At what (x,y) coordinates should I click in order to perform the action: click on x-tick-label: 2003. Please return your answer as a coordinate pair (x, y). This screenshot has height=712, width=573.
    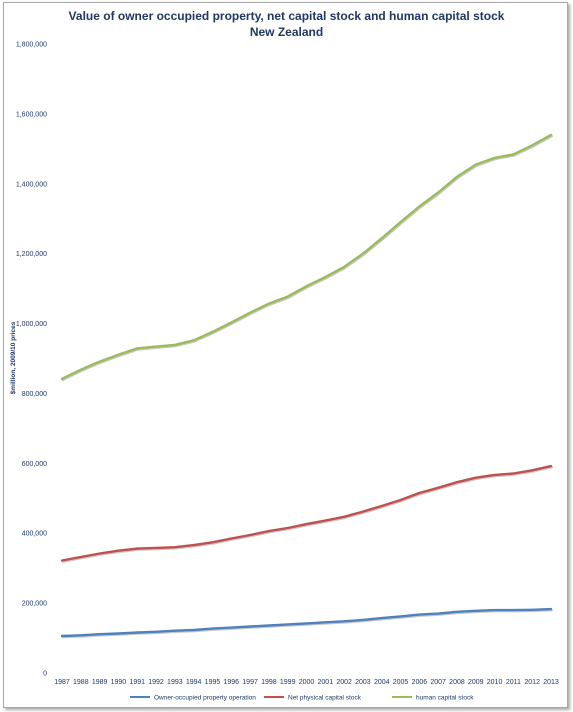
    Looking at the image, I should click on (363, 682).